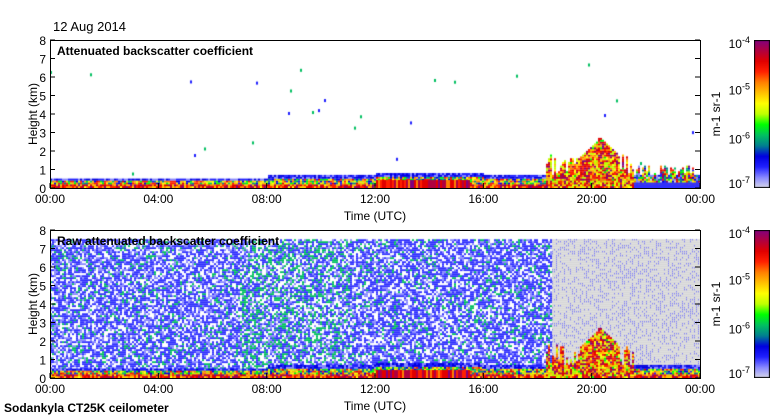 Image resolution: width=780 pixels, height=420 pixels. I want to click on panel-title: Raw attenuated backscatter coefficient, so click(168, 241).